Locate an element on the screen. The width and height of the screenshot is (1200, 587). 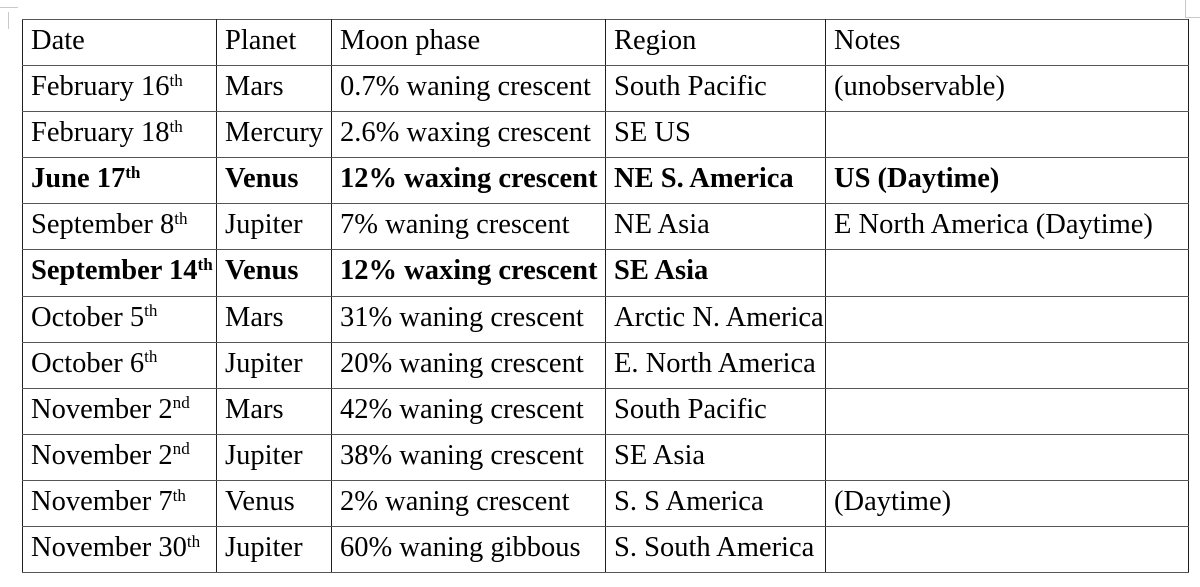
region-cell: S. South America is located at coordinates (715, 550).